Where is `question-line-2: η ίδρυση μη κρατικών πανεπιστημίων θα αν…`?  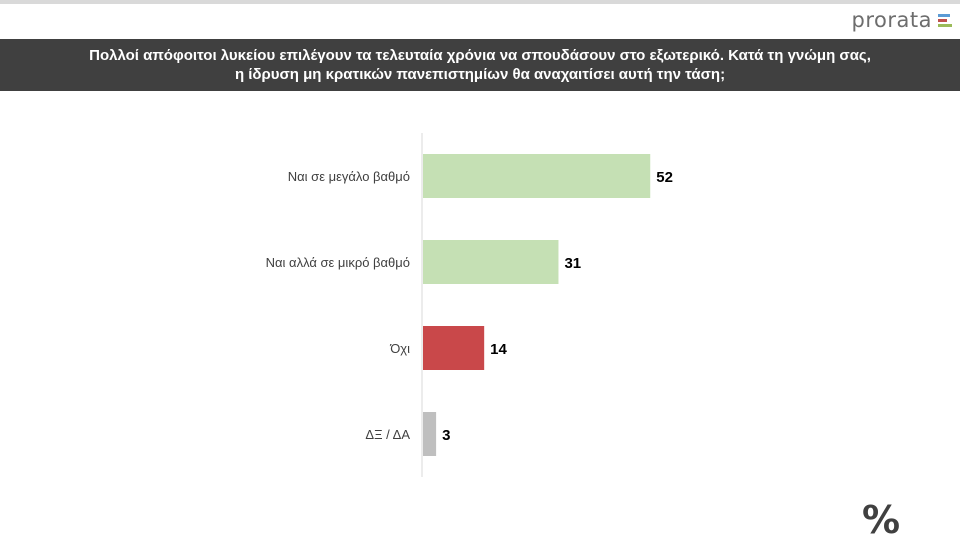
question-line-2: η ίδρυση μη κρατικών πανεπιστημίων θα αν… is located at coordinates (480, 74).